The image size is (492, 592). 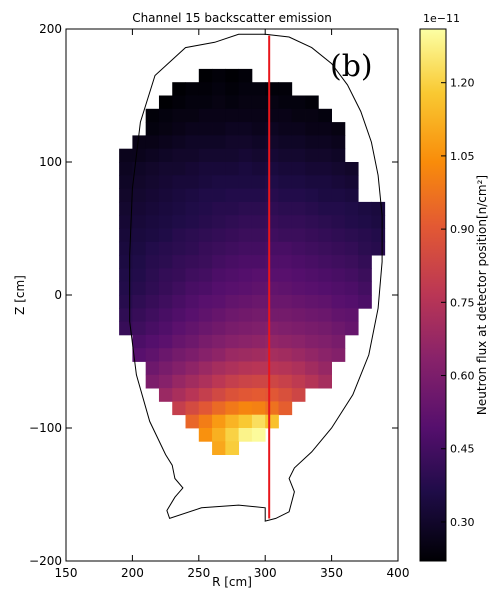 What do you see at coordinates (351, 66) in the screenshot?
I see `panel-label: (b)` at bounding box center [351, 66].